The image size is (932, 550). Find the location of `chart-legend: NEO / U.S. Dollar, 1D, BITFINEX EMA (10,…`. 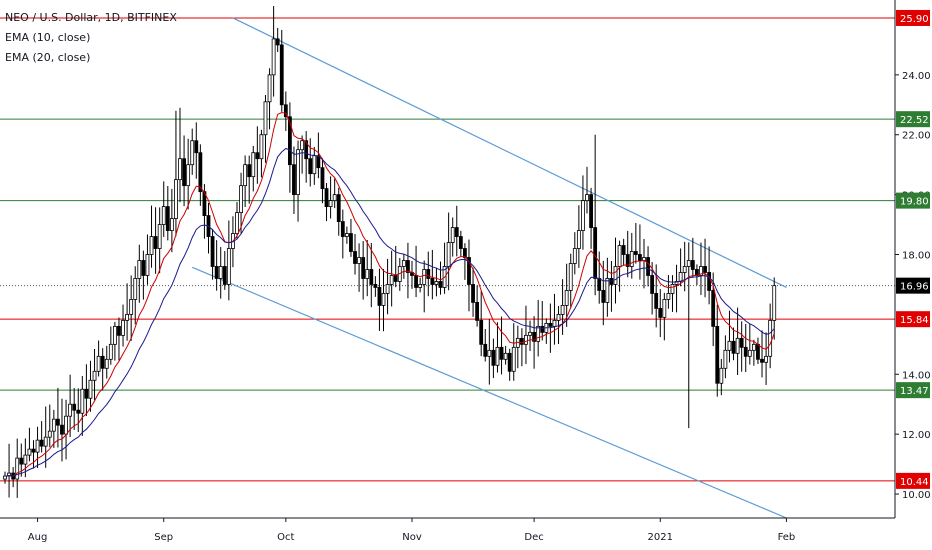

chart-legend: NEO / U.S. Dollar, 1D, BITFINEX EMA (10,… is located at coordinates (91, 38).